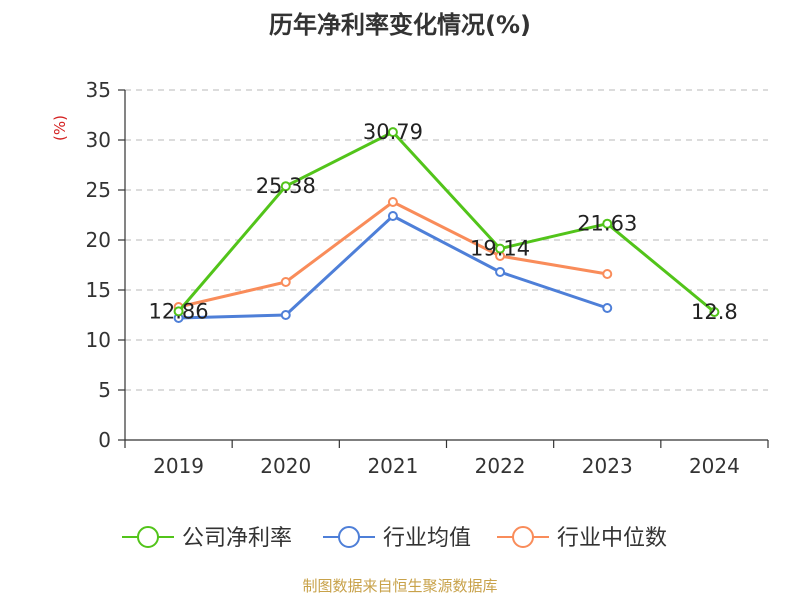 The height and width of the screenshot is (600, 800). What do you see at coordinates (98, 290) in the screenshot?
I see `y-tick-label: 15` at bounding box center [98, 290].